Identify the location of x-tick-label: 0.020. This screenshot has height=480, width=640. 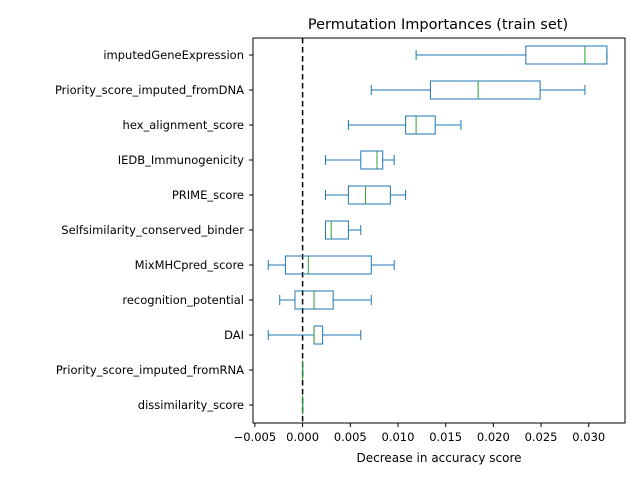
(493, 437).